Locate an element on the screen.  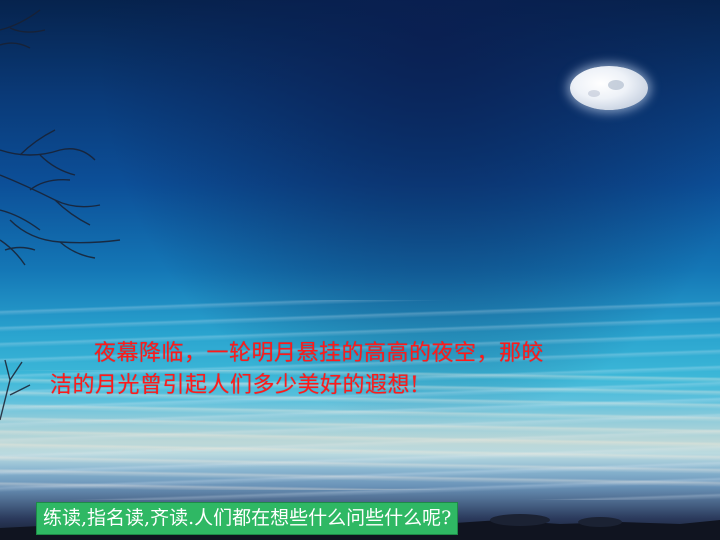
tree-branches is located at coordinates (60, 215).